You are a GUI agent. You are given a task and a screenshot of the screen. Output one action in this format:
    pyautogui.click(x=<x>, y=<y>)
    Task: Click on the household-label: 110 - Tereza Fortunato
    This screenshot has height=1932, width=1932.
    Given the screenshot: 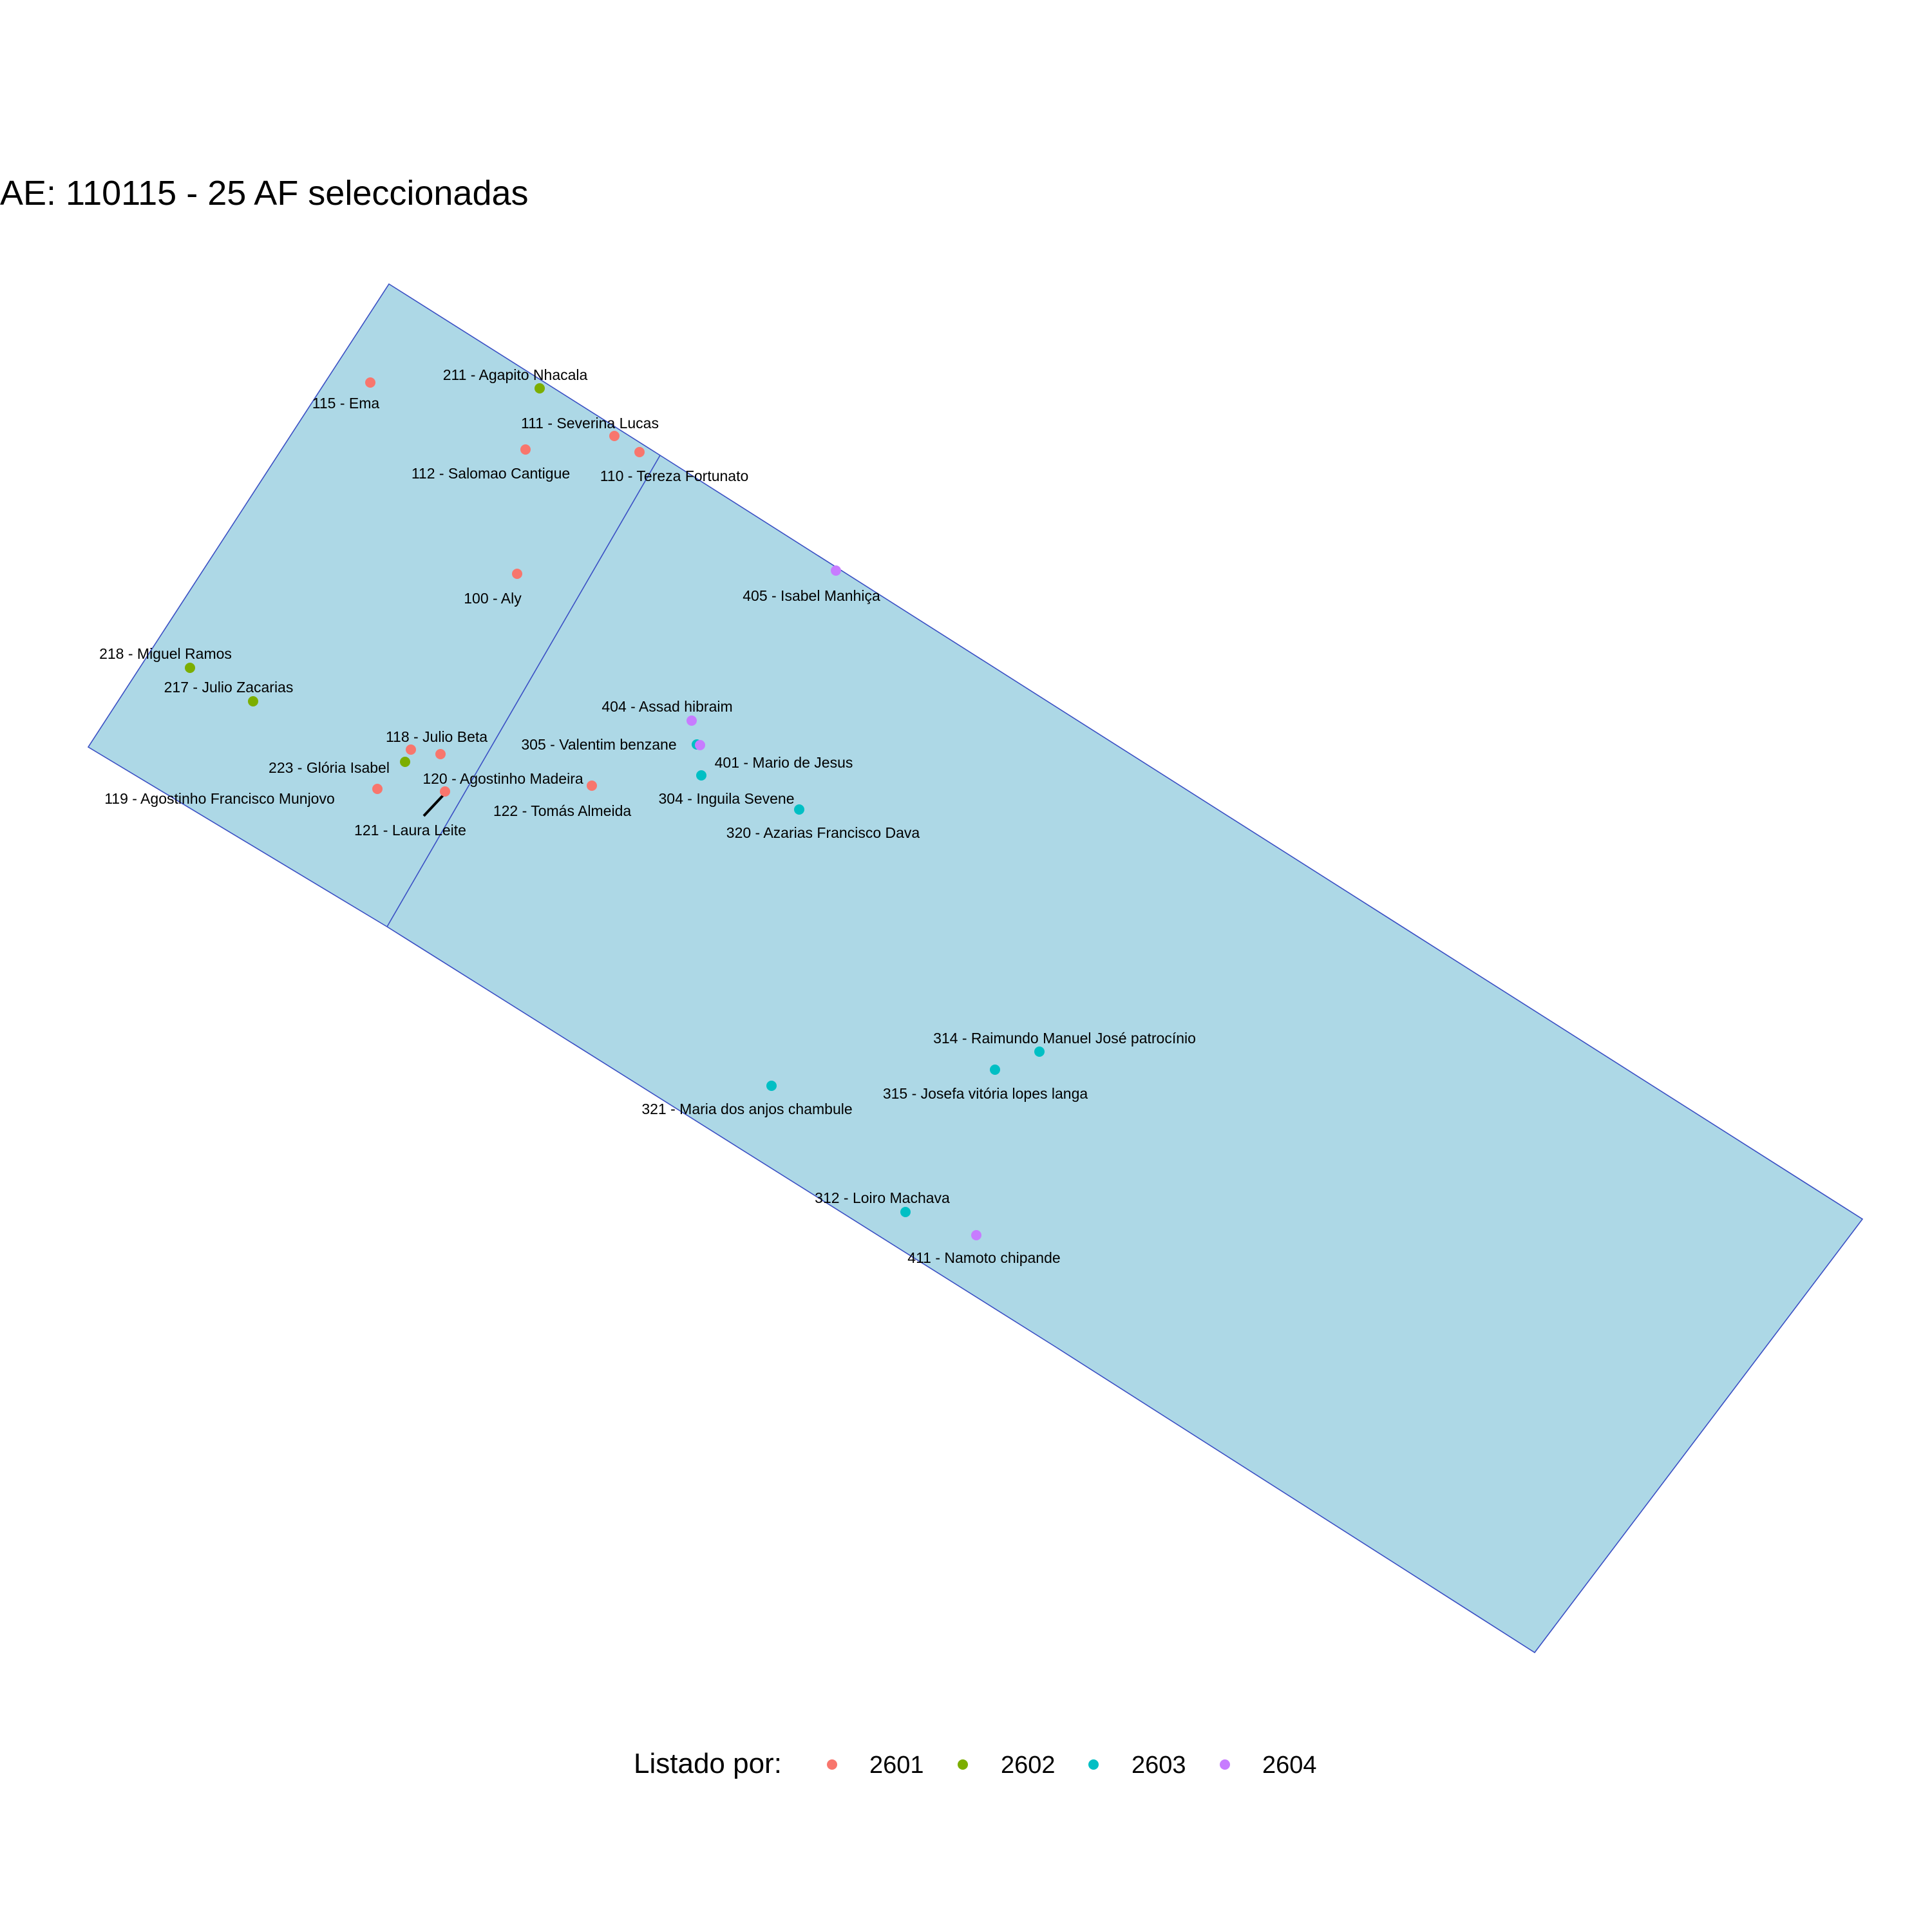 What is the action you would take?
    pyautogui.click(x=675, y=476)
    